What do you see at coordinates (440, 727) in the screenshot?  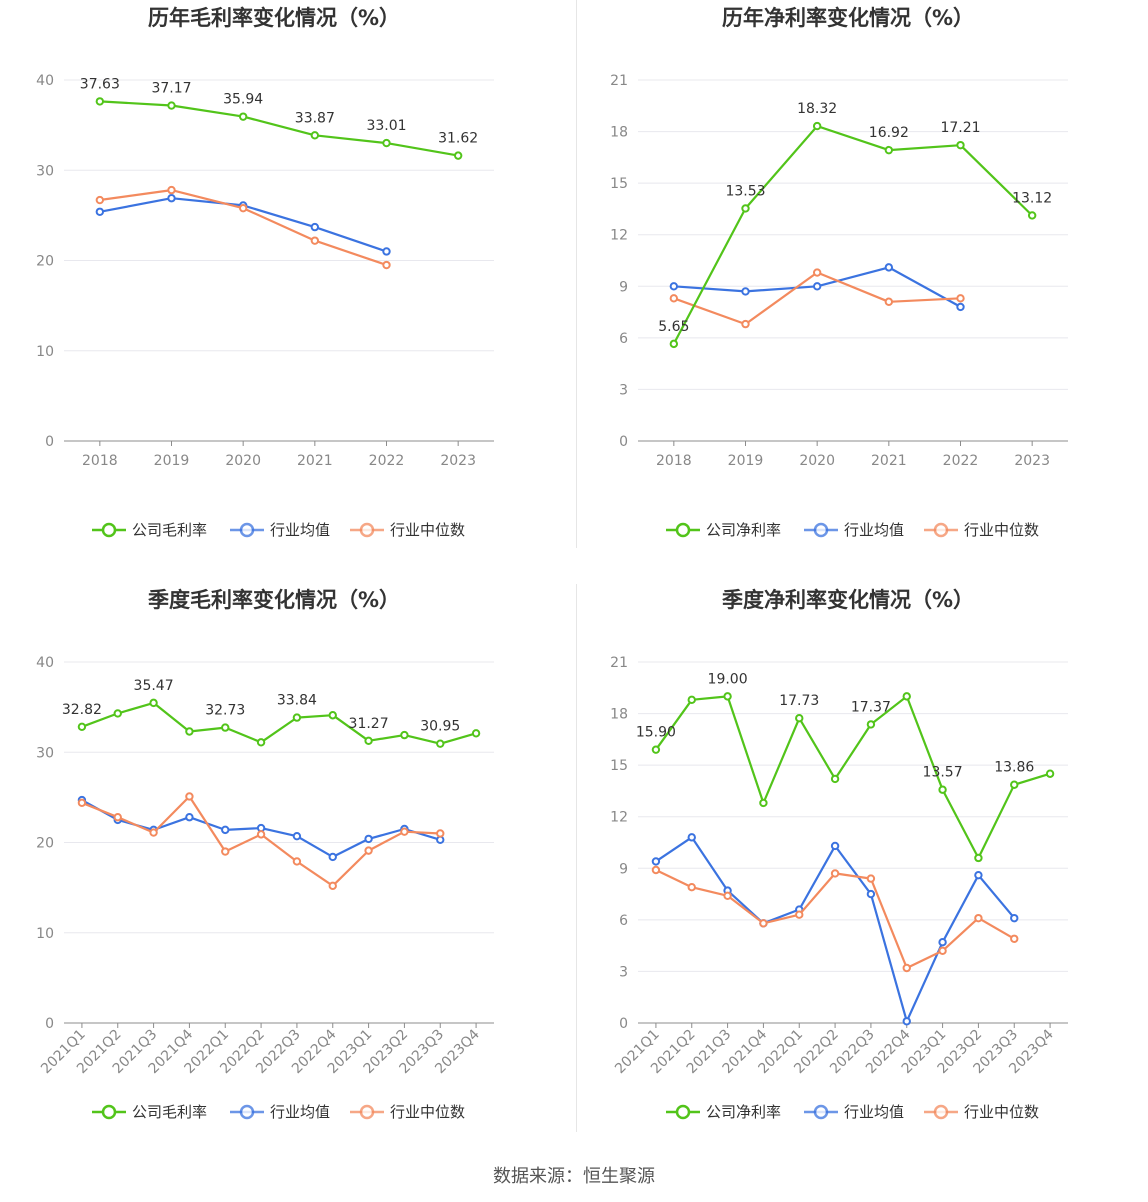 I see `data-label: 30.95` at bounding box center [440, 727].